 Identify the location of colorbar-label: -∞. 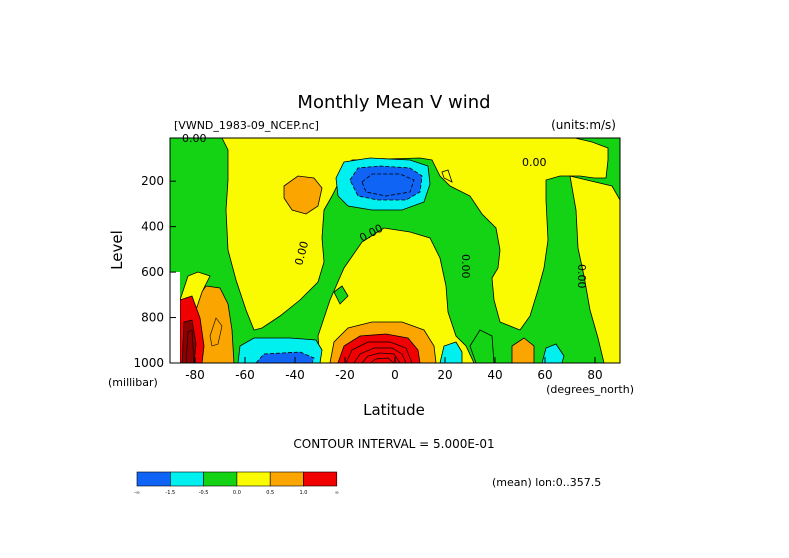
(137, 493).